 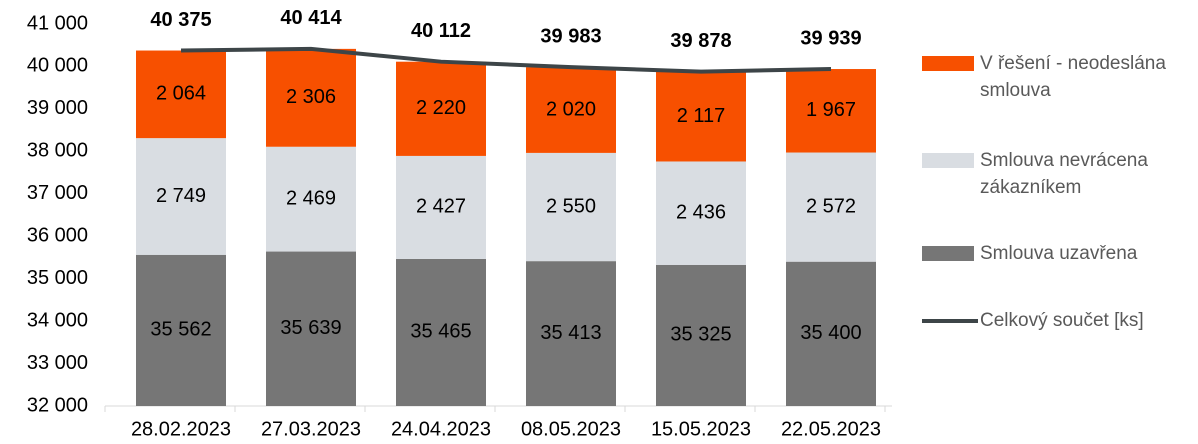 I want to click on x-tick-label: 24.04.2023, so click(x=441, y=429).